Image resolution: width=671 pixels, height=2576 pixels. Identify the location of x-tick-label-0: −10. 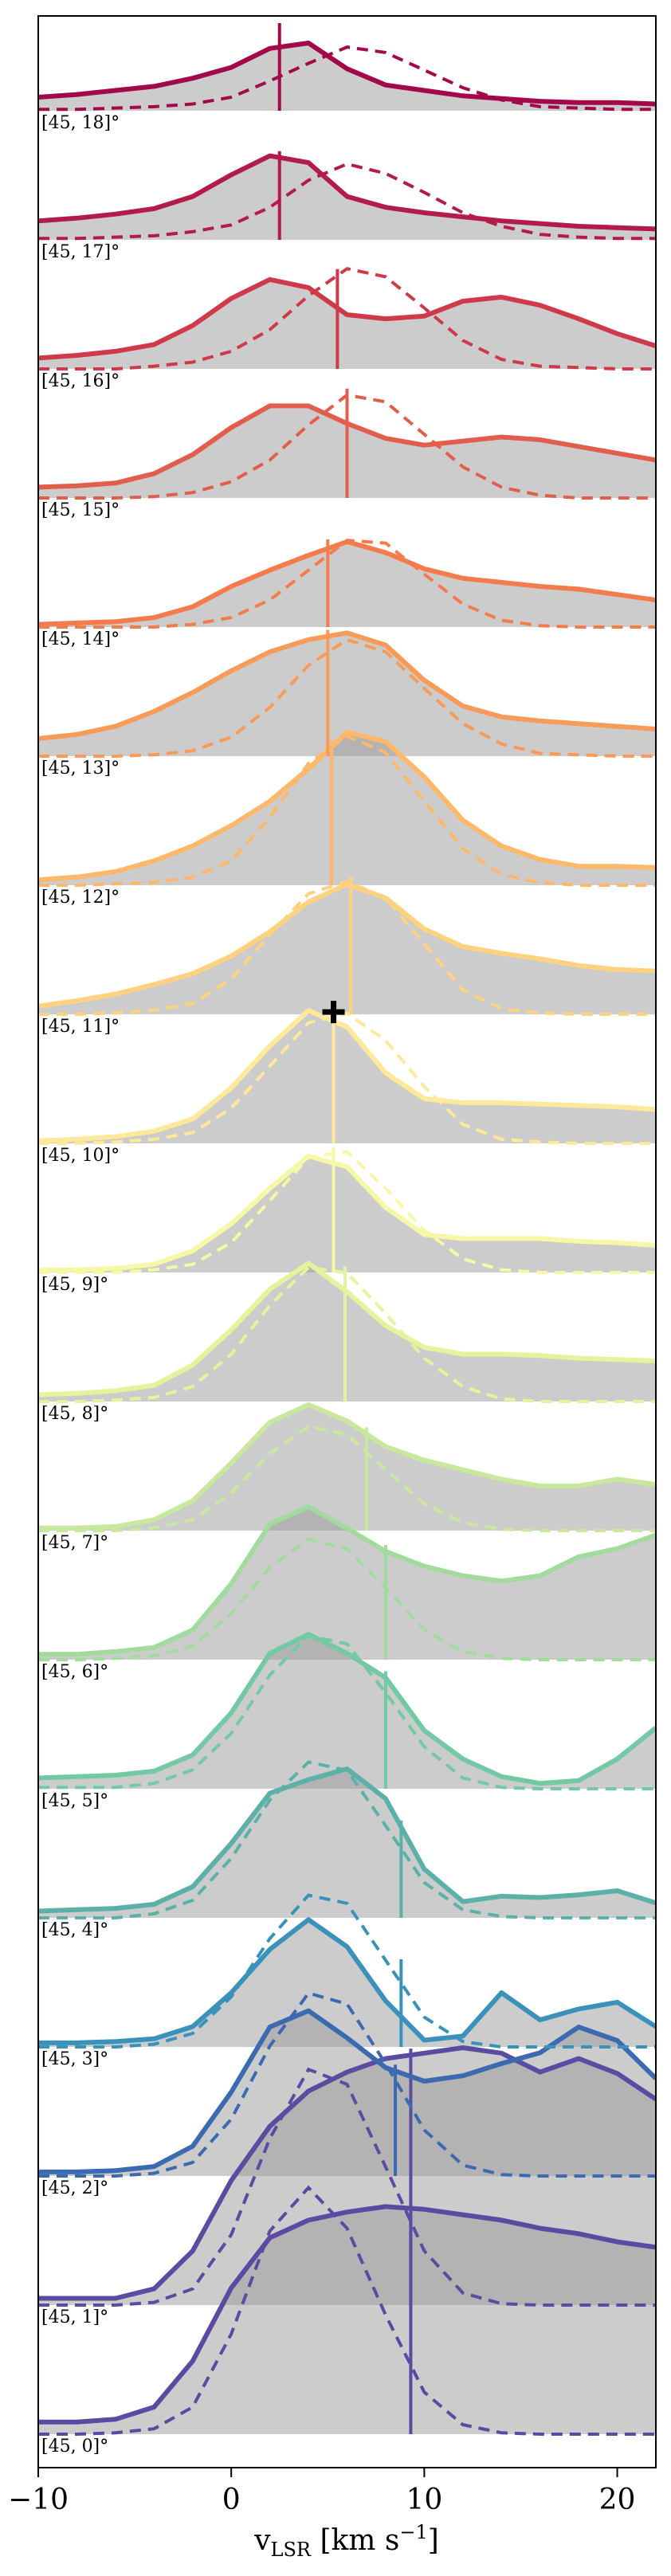
(38, 2500).